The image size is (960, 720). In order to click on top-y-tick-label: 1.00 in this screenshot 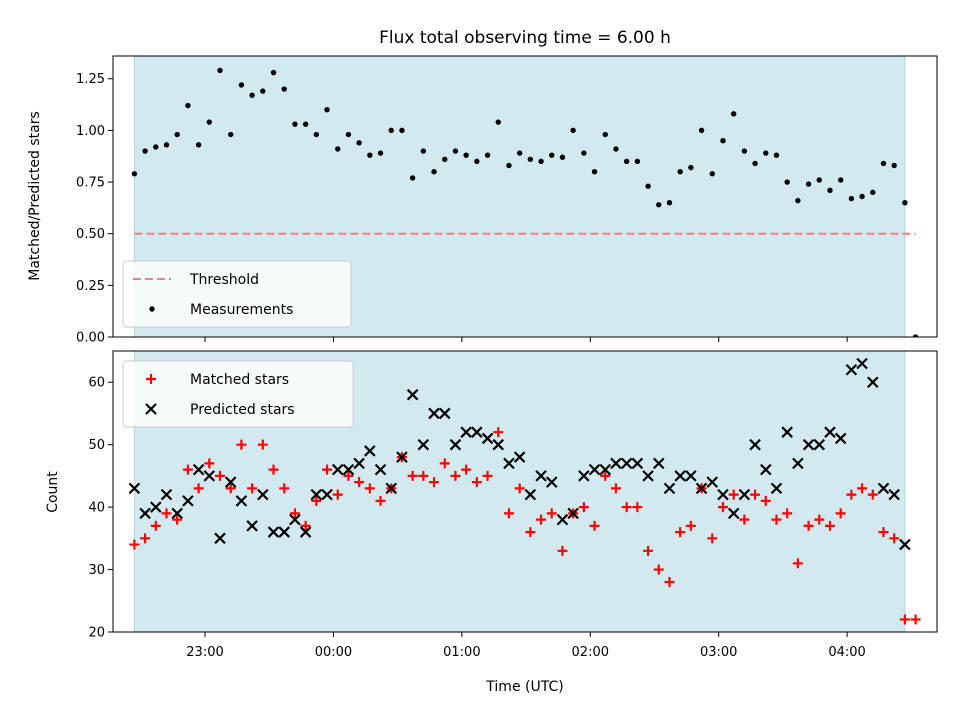, I will do `click(90, 131)`.